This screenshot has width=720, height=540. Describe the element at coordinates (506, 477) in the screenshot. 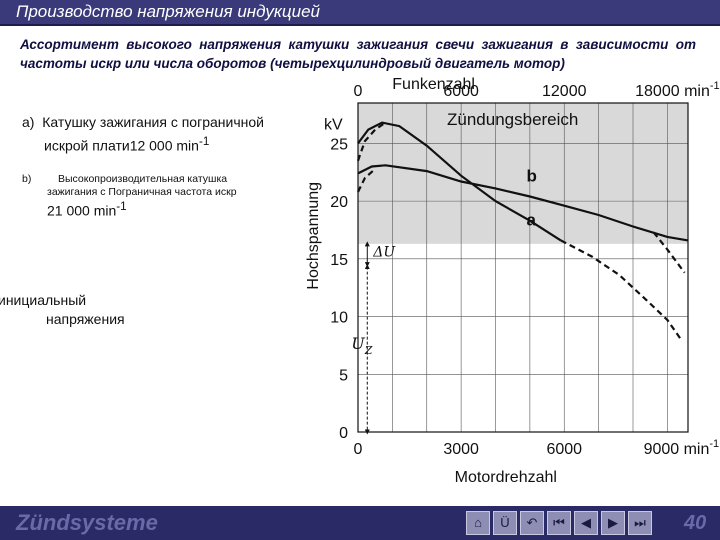

I see `x-axis-label: Motordrehzahl` at that location.